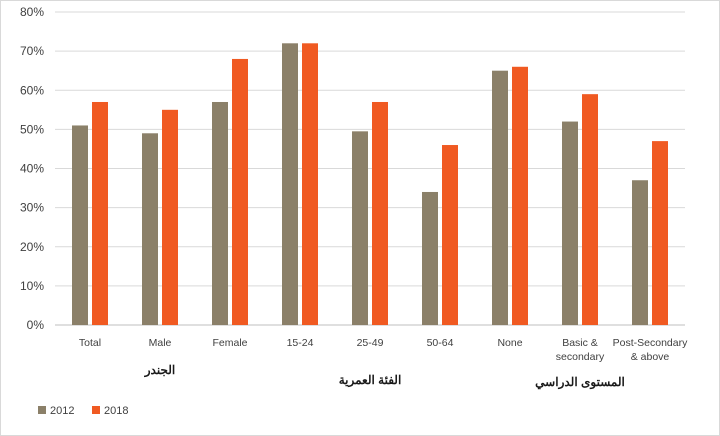  What do you see at coordinates (36, 325) in the screenshot?
I see `y-tick-label: 0%` at bounding box center [36, 325].